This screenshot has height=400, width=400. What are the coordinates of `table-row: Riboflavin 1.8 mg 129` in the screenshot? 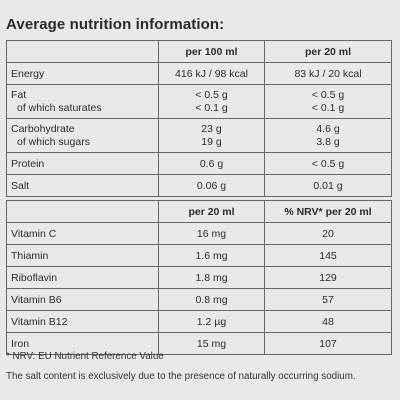 It's located at (199, 277).